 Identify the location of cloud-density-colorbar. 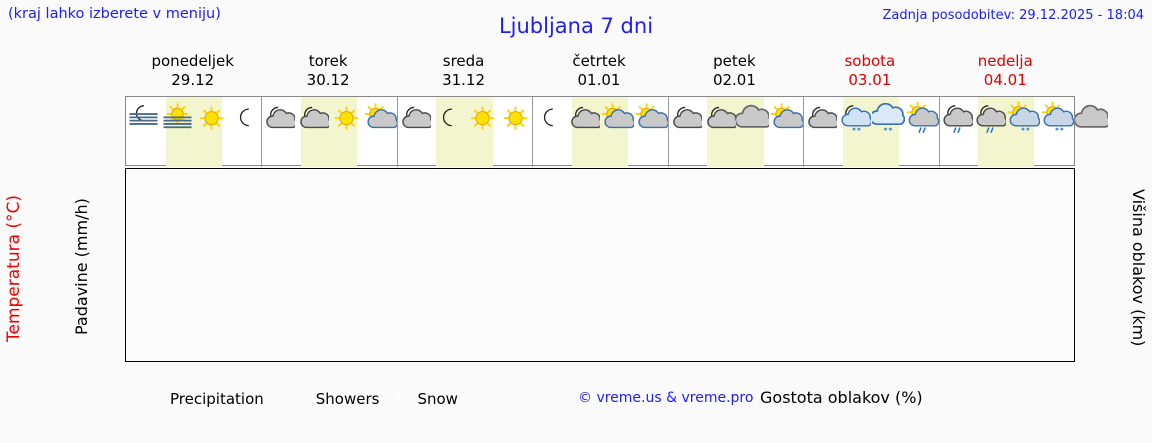
(1028, 394).